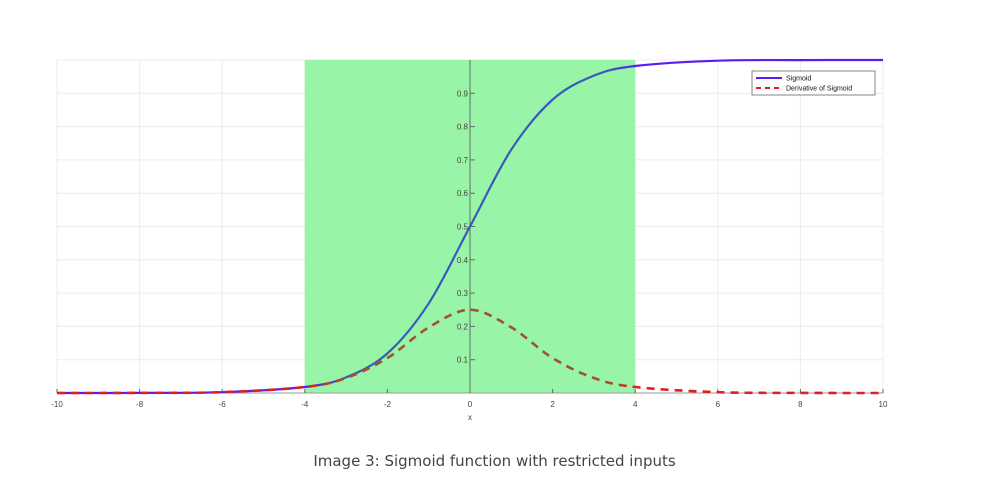 This screenshot has width=989, height=490. I want to click on x-tick-label: -2, so click(388, 404).